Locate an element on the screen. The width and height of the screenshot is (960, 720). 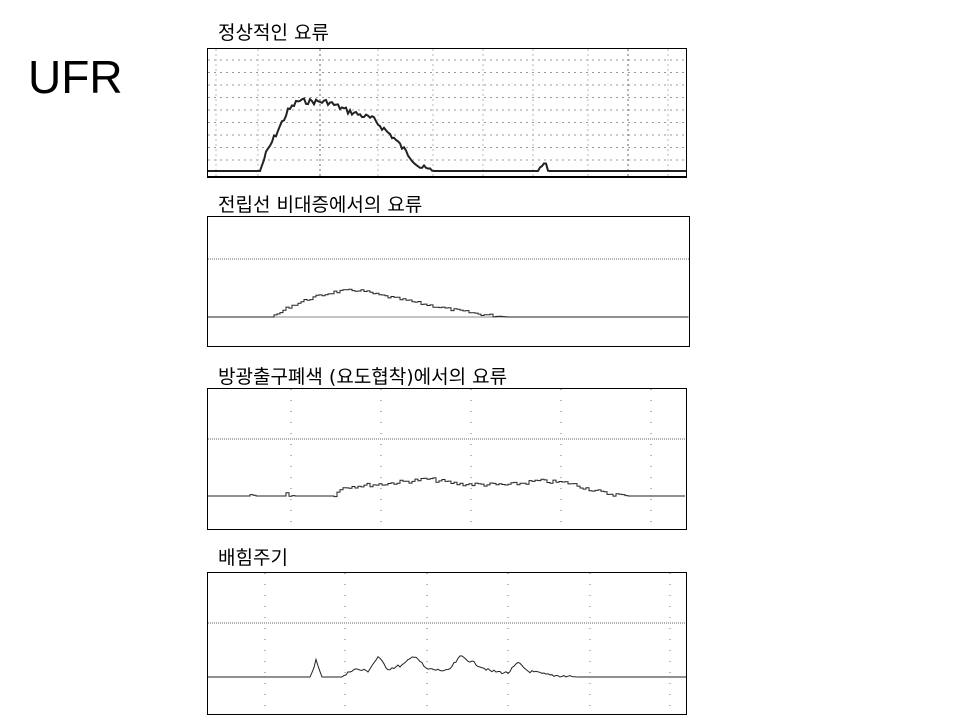
uroflow-trace-bph is located at coordinates (448, 281).